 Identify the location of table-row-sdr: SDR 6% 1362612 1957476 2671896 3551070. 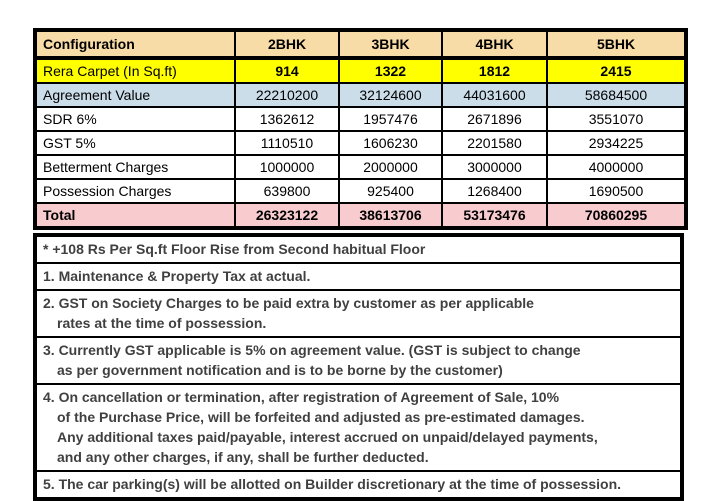
(360, 119).